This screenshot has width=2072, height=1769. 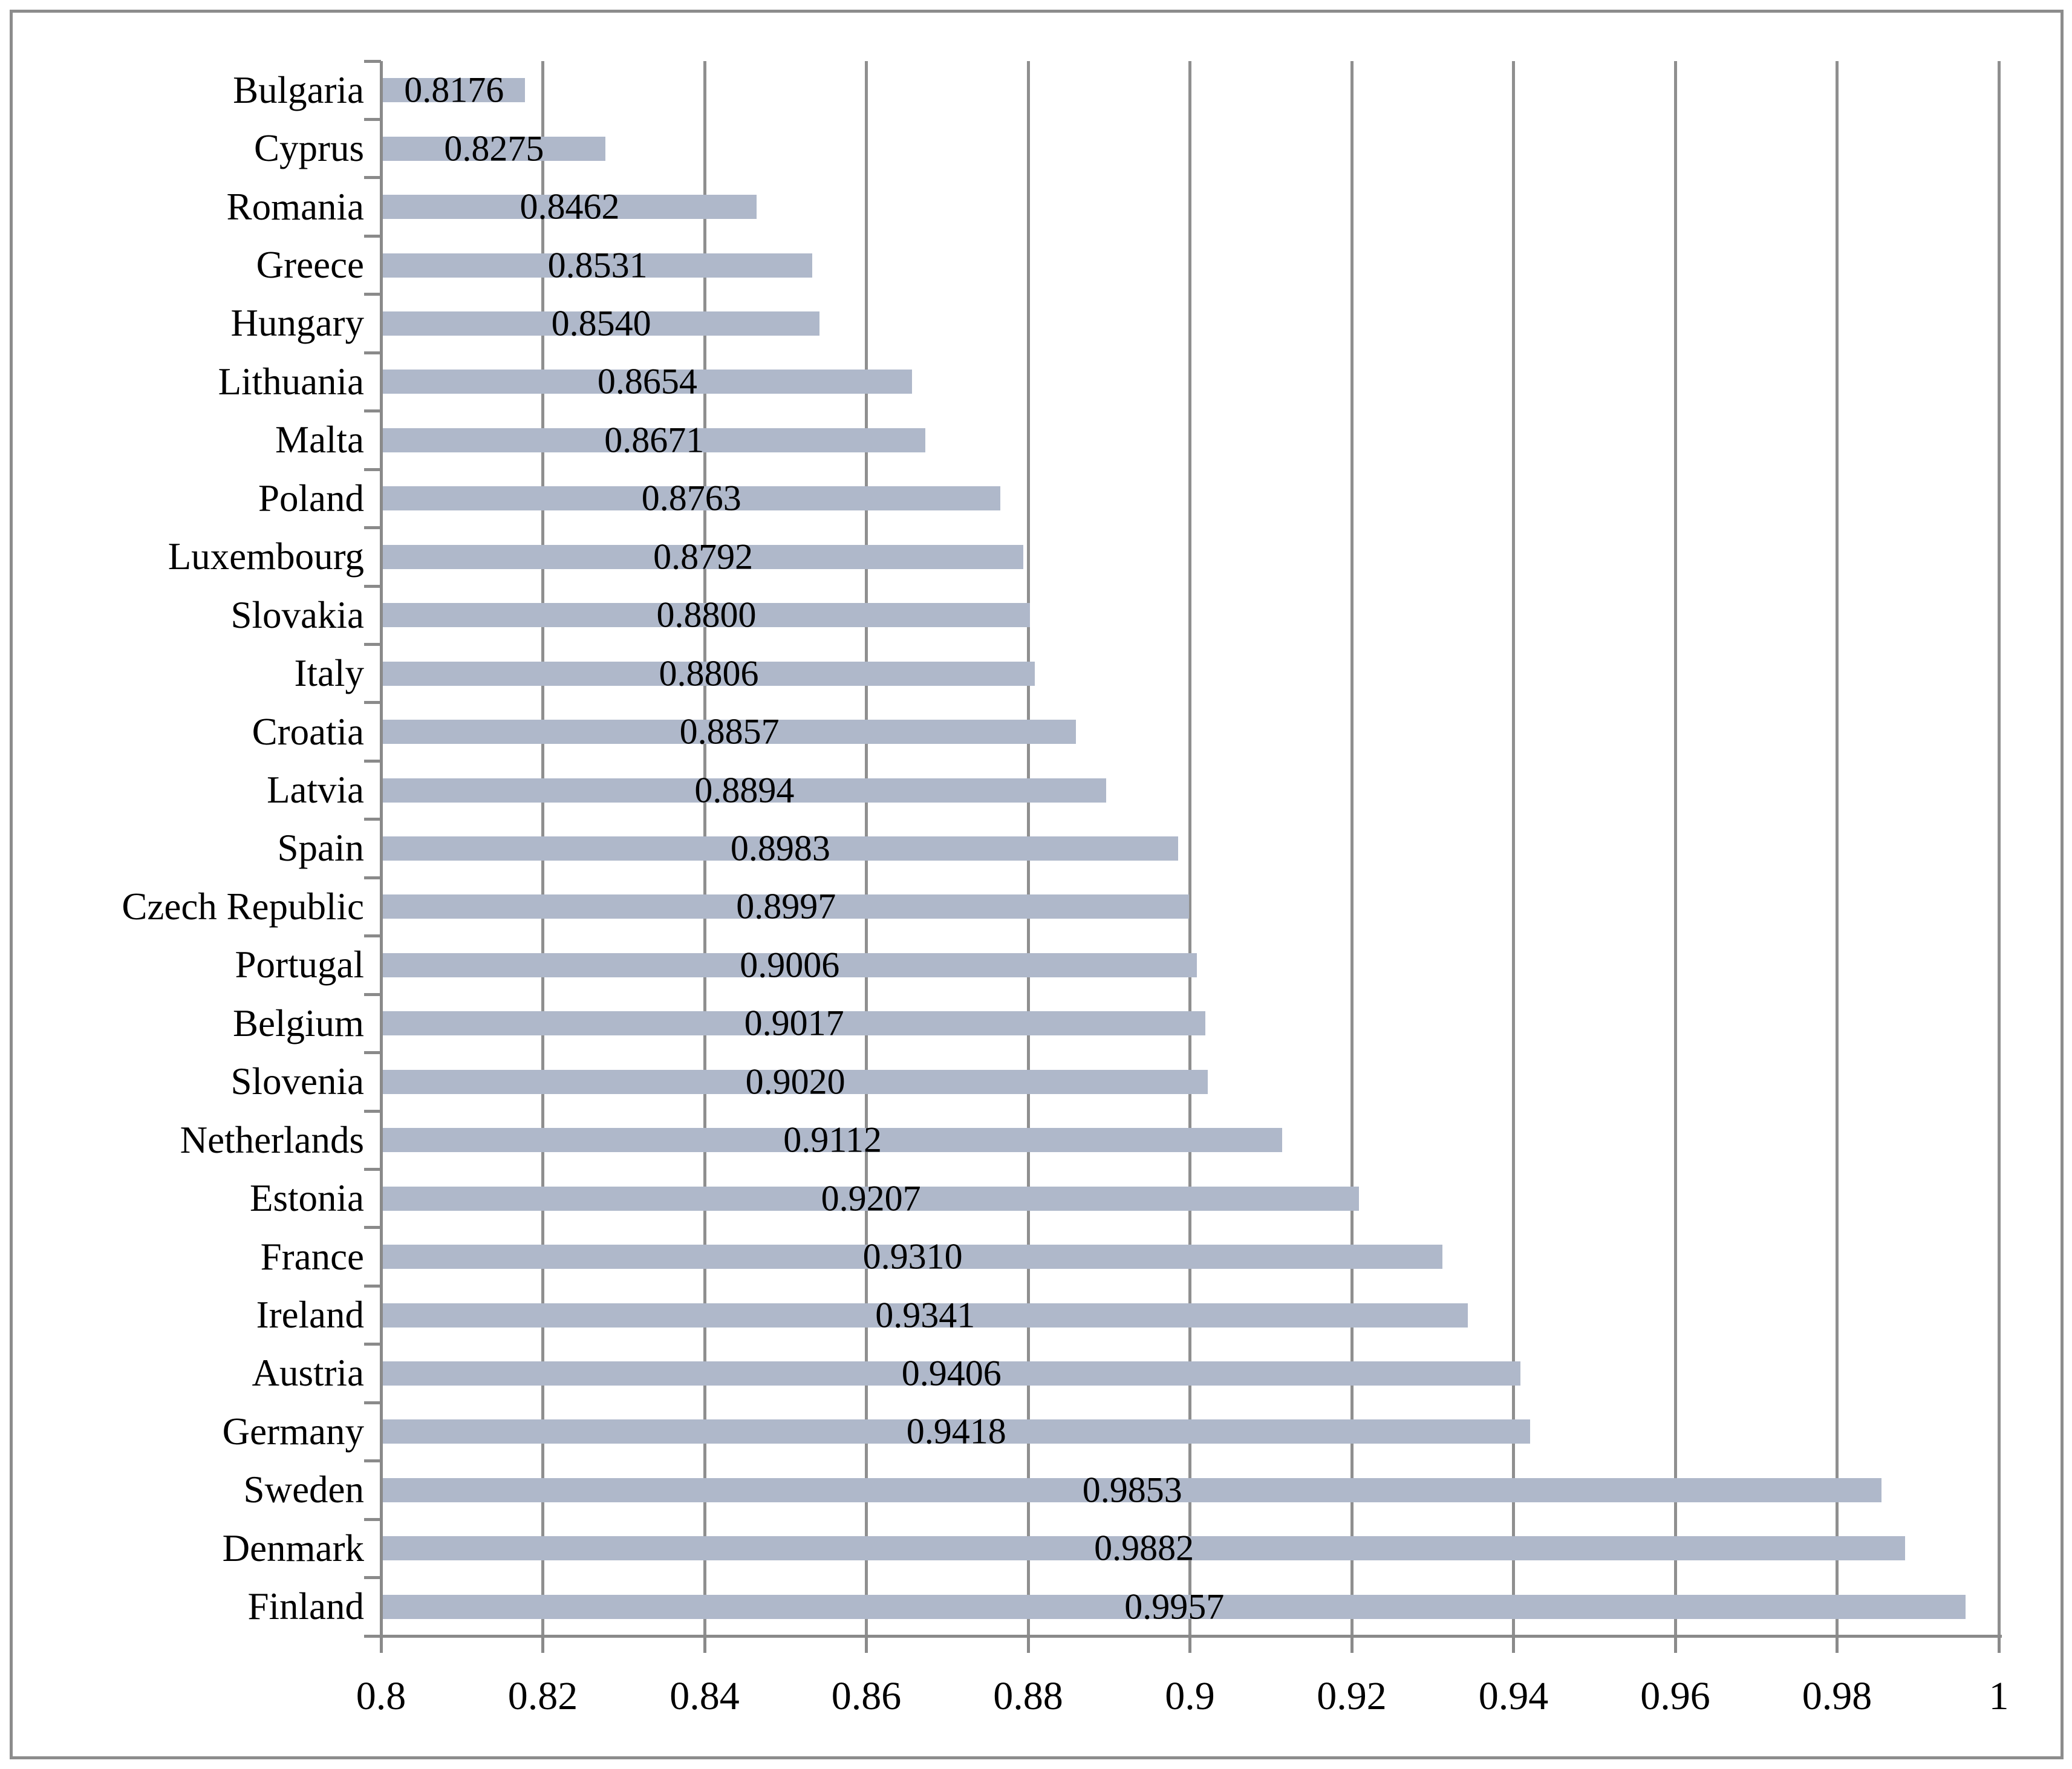 What do you see at coordinates (311, 498) in the screenshot?
I see `category-label: Poland` at bounding box center [311, 498].